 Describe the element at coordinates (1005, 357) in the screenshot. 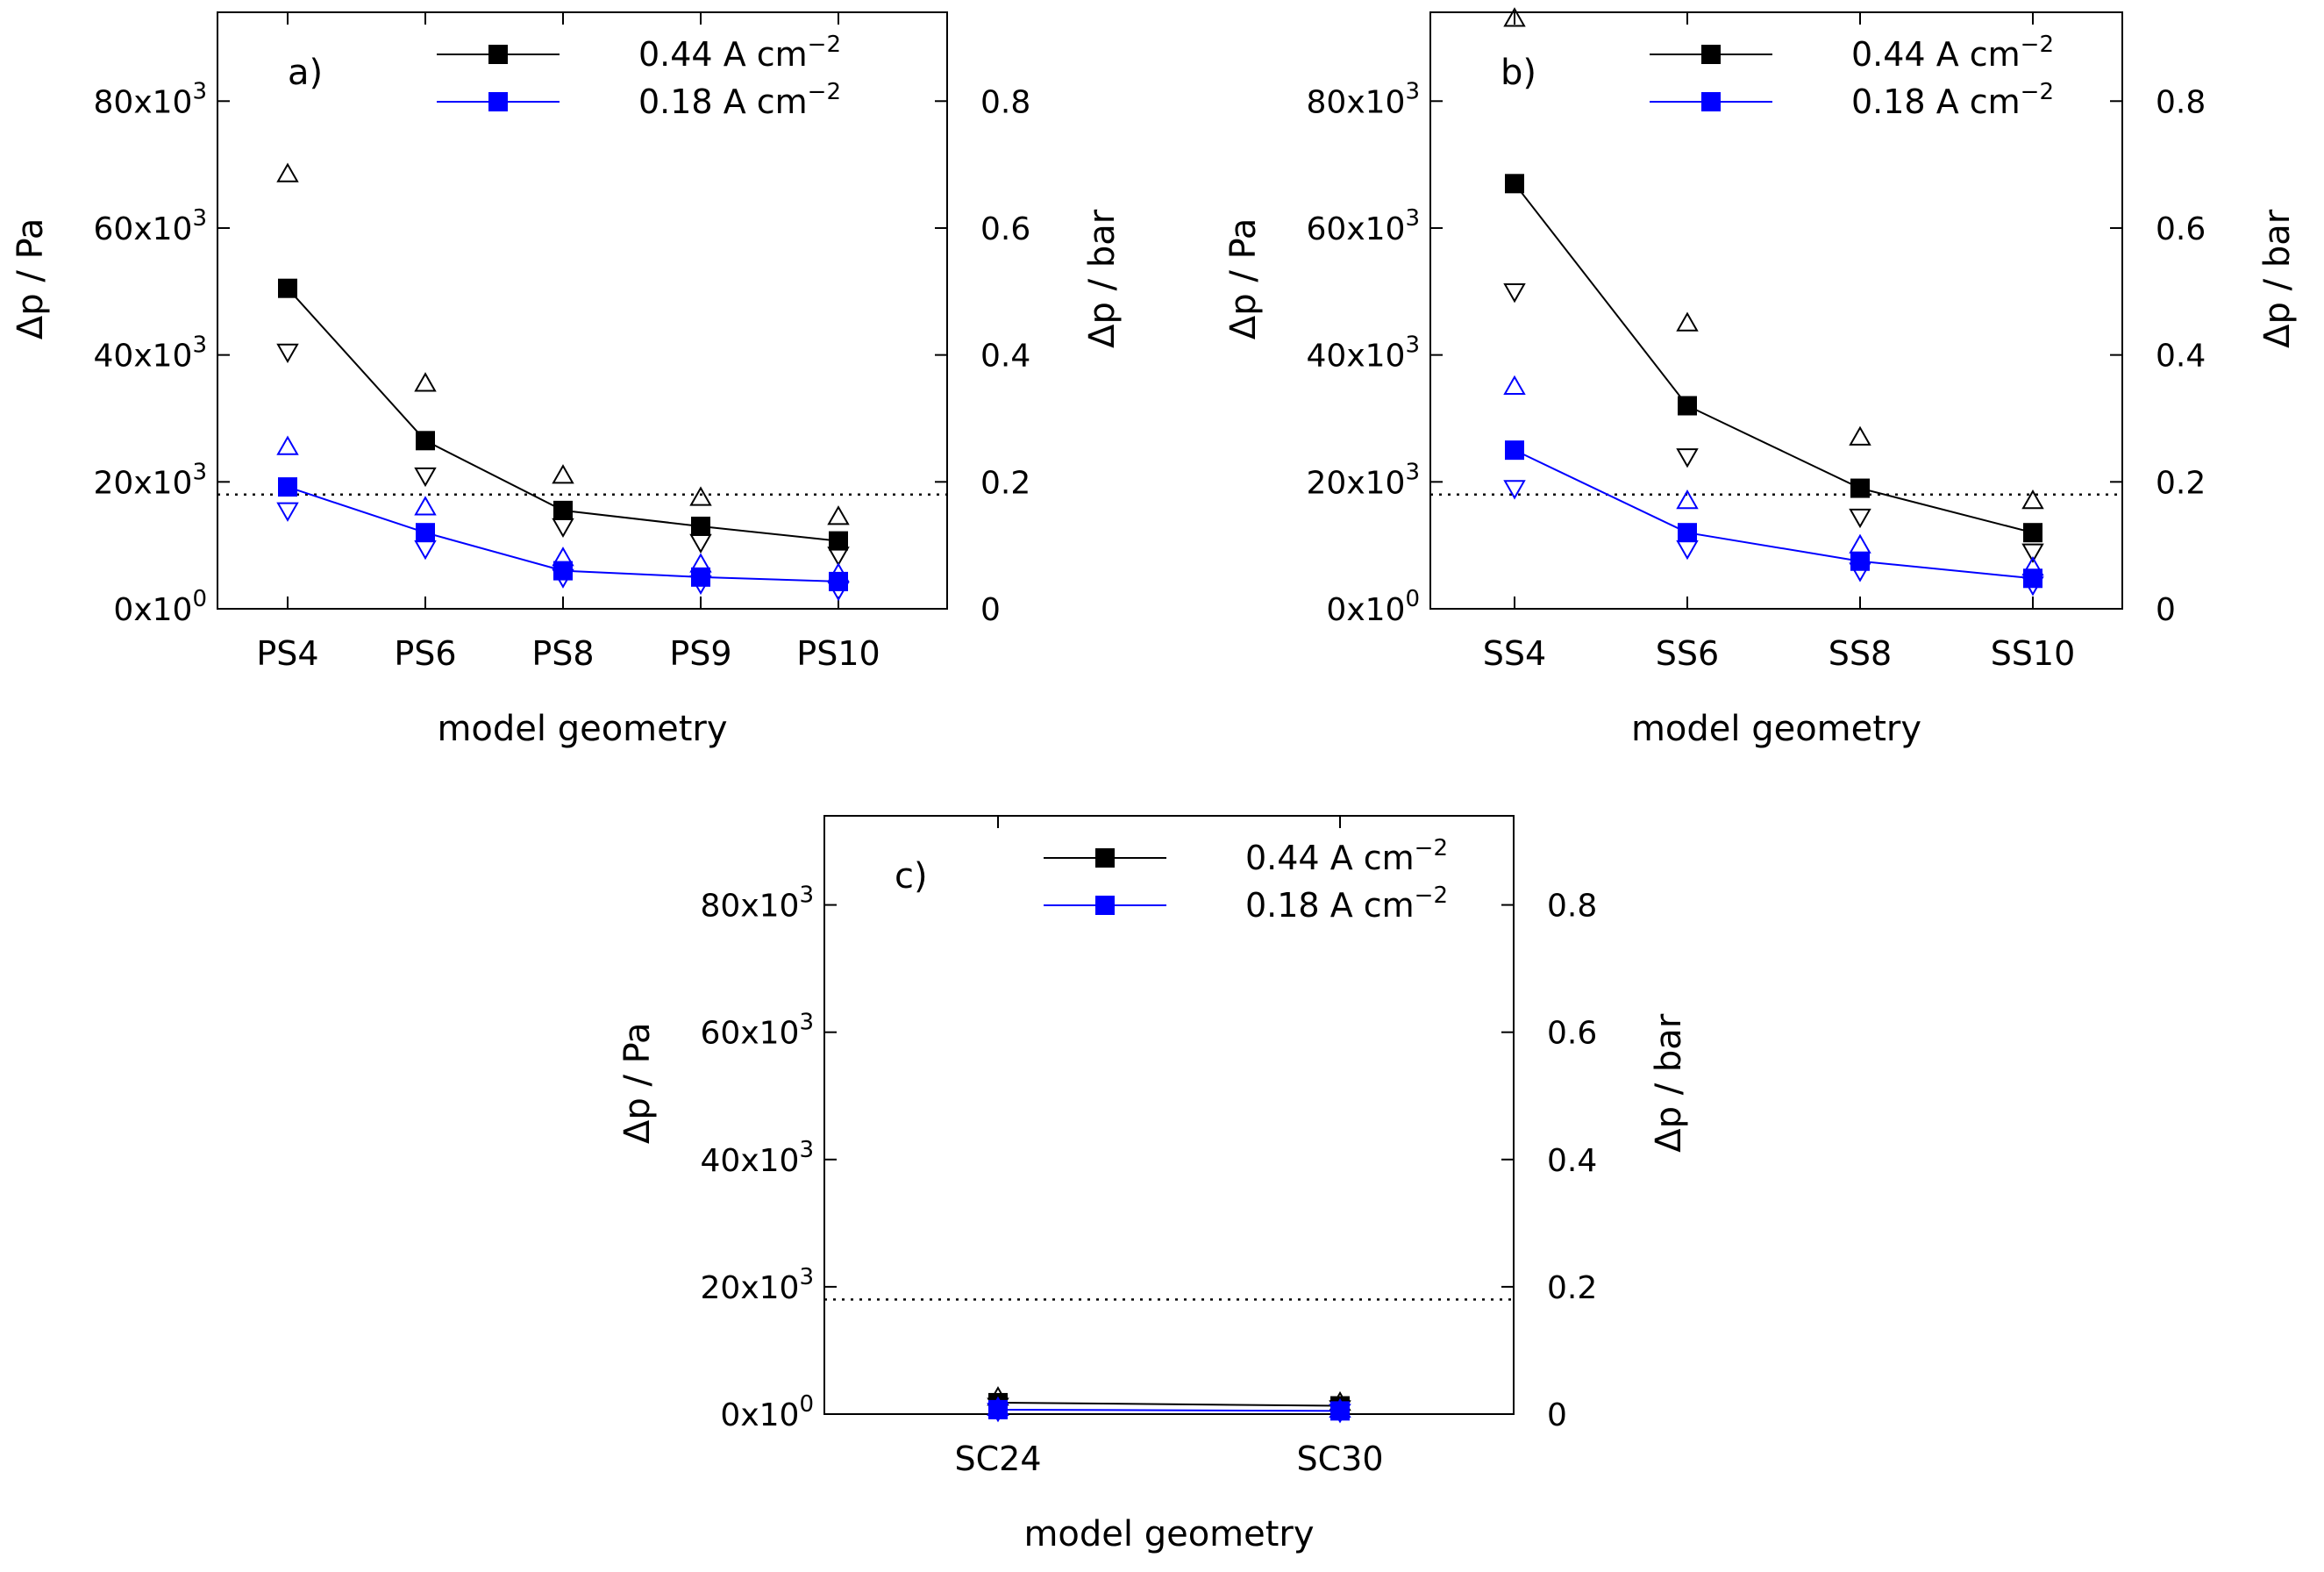

I see `y2-tick-label: 0.4` at that location.